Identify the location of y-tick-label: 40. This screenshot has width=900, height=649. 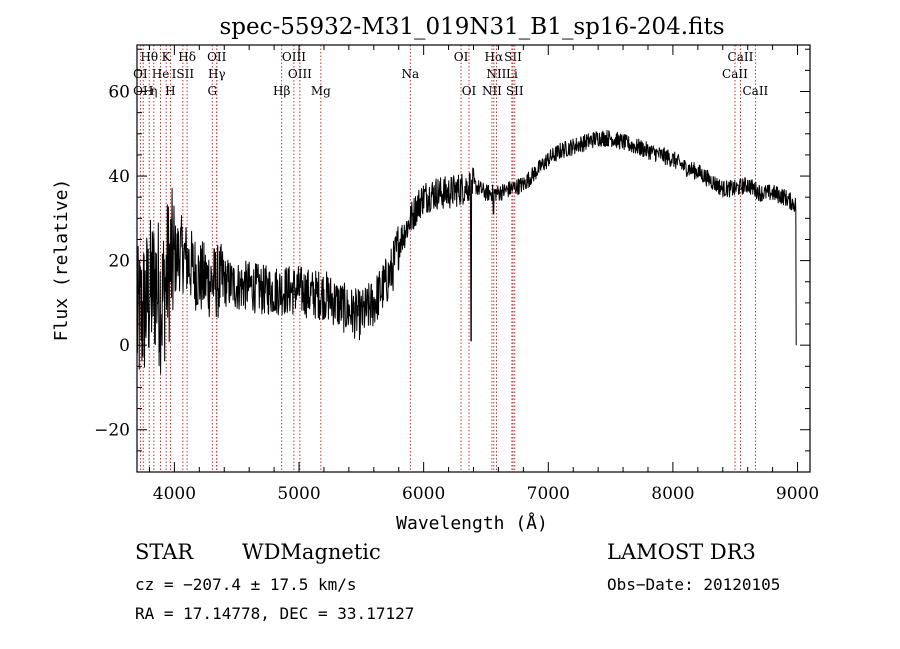
(119, 177).